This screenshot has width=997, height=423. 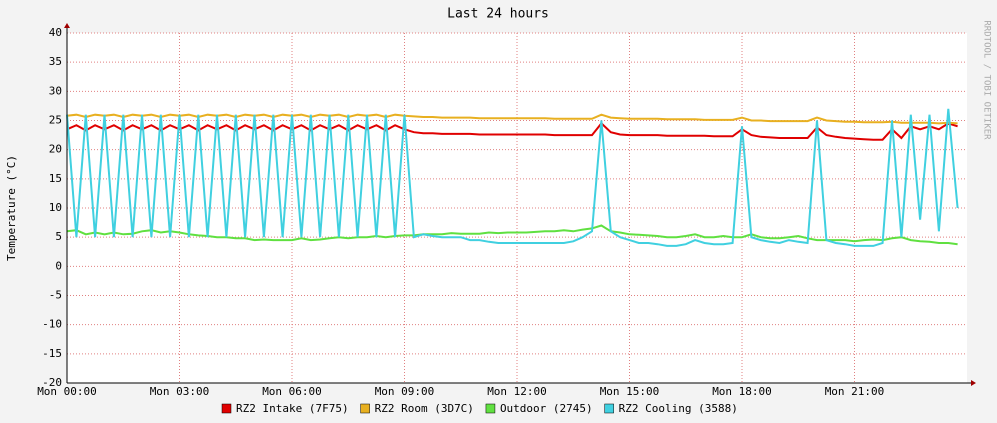 I want to click on x-tick-label: Mon 00:00, so click(x=67, y=391).